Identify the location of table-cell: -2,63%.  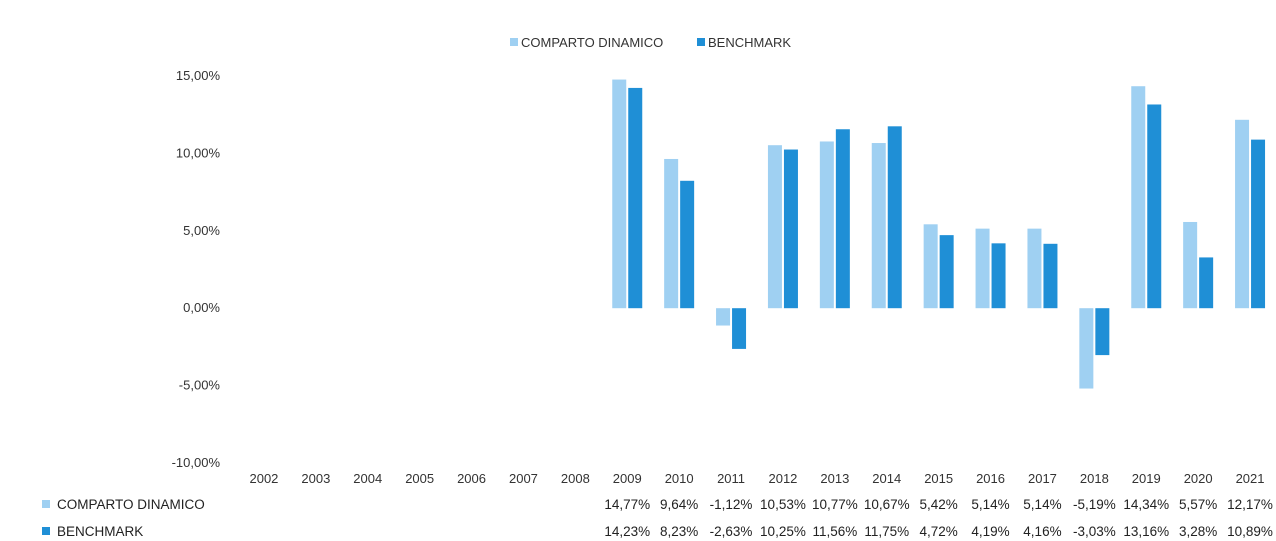
(731, 531).